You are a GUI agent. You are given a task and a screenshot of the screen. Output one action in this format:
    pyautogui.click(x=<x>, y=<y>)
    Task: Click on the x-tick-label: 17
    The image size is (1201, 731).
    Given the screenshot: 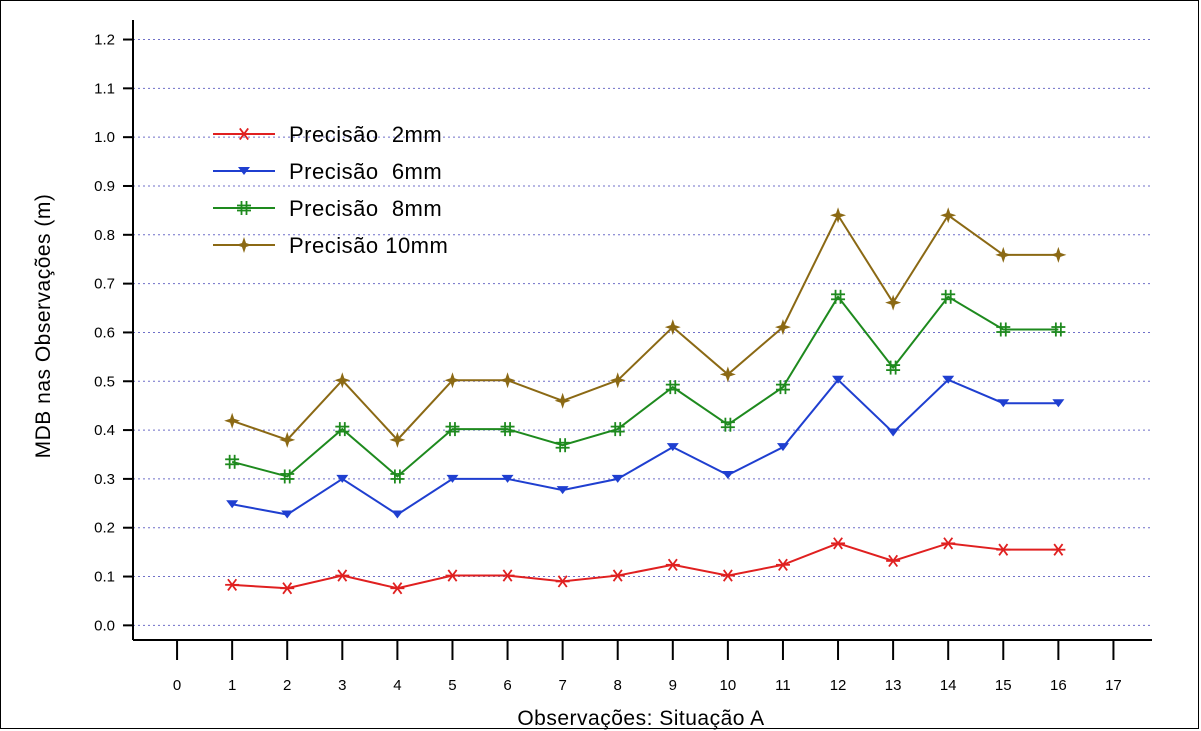 What is the action you would take?
    pyautogui.click(x=1113, y=685)
    